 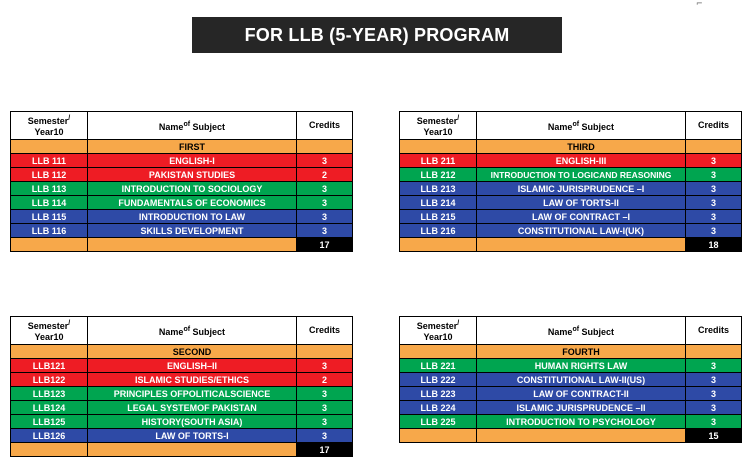 What do you see at coordinates (192, 365) in the screenshot?
I see `course-subject: ENGLISH–II` at bounding box center [192, 365].